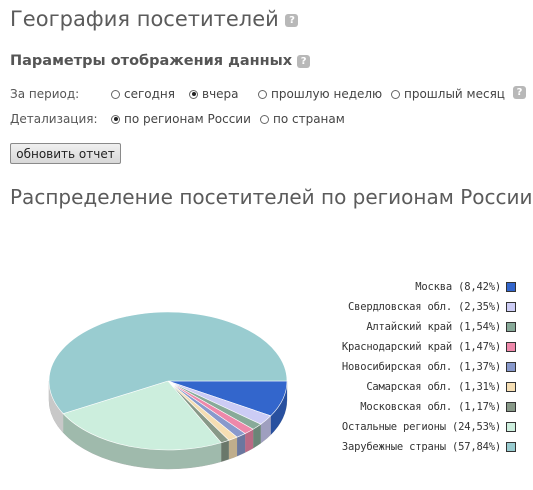  Describe the element at coordinates (433, 327) in the screenshot. I see `legend-label: Алтайский край (1,54%)` at that location.